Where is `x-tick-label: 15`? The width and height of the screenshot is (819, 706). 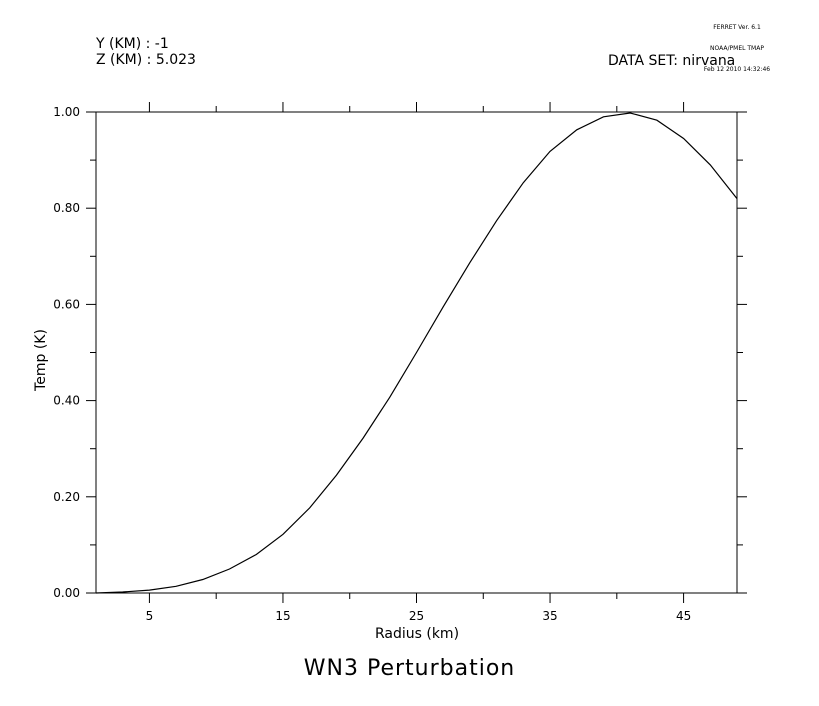
x-tick-label: 15 is located at coordinates (282, 616).